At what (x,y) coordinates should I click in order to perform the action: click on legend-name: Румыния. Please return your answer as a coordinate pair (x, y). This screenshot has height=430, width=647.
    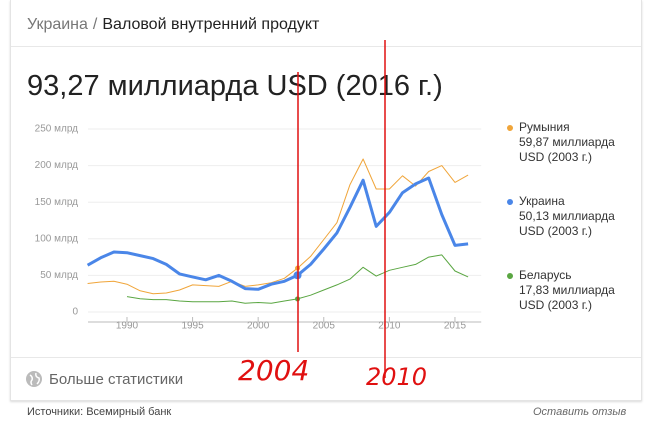
    Looking at the image, I should click on (544, 127).